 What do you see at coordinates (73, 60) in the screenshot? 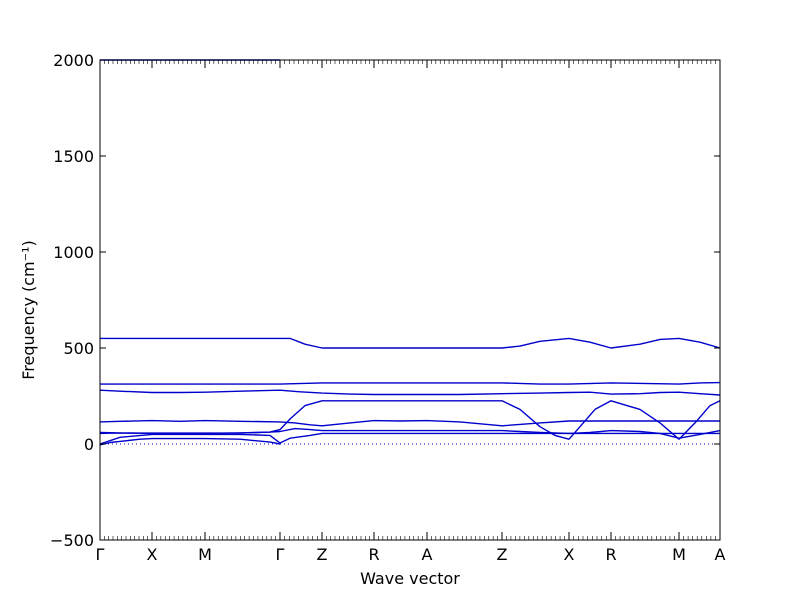
I see `y-tick-label: 2000` at bounding box center [73, 60].